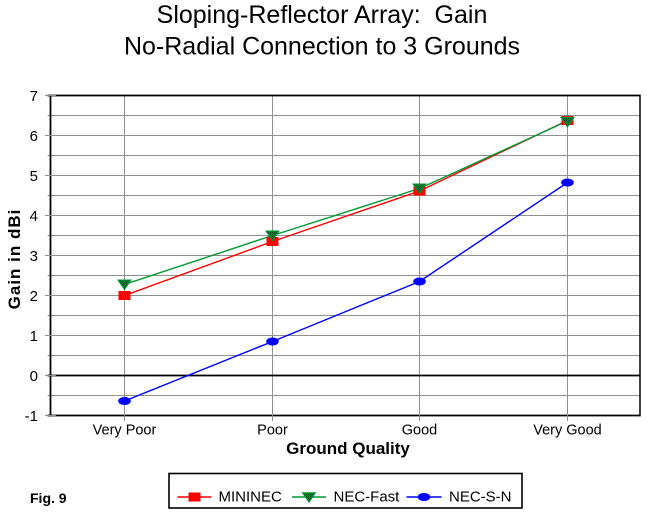 Image resolution: width=647 pixels, height=526 pixels. I want to click on svg-text:No-Radial Connection to 3 Grou: No-Radial Connection to 3 Grounds, so click(322, 47).